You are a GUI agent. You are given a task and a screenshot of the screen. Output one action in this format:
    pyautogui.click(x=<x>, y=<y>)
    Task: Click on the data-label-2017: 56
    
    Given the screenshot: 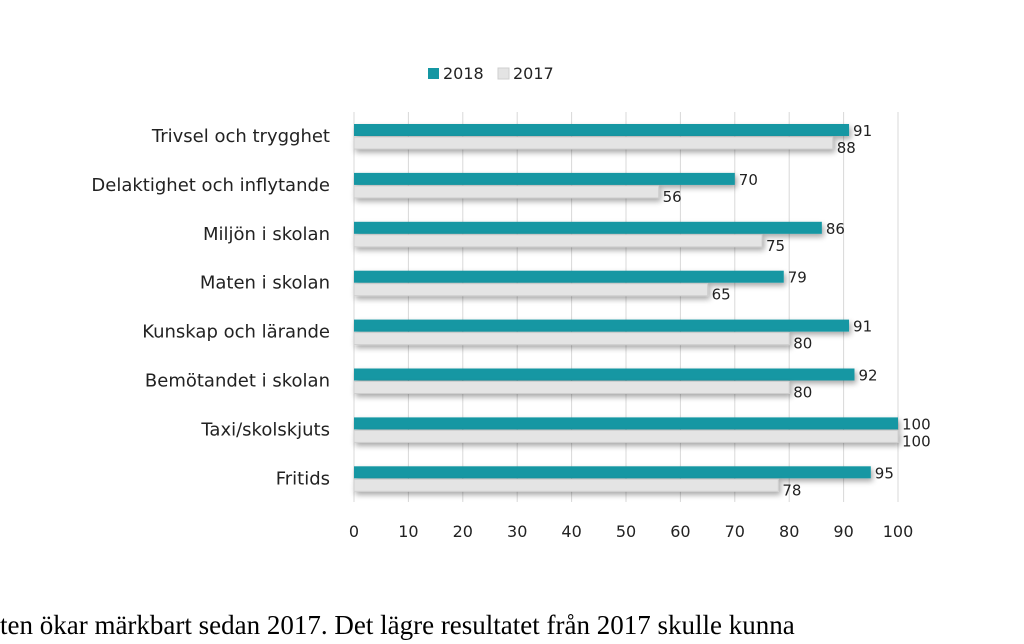 What is the action you would take?
    pyautogui.click(x=672, y=197)
    